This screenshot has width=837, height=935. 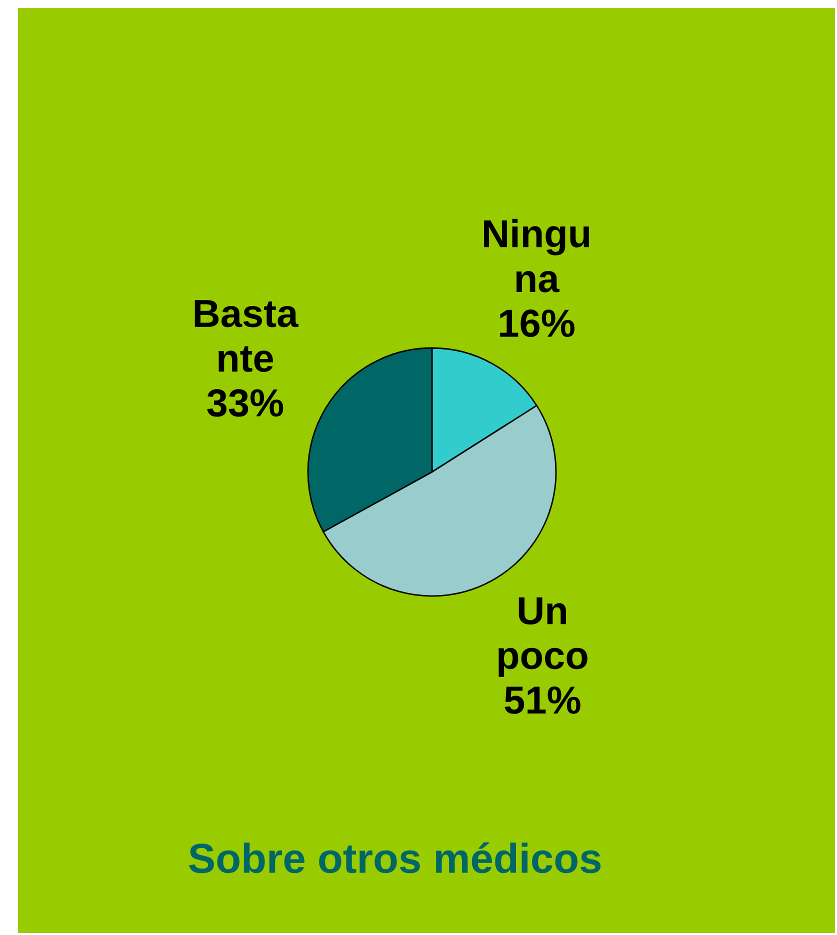 I want to click on text: Sobre otros médicos, so click(x=394, y=858).